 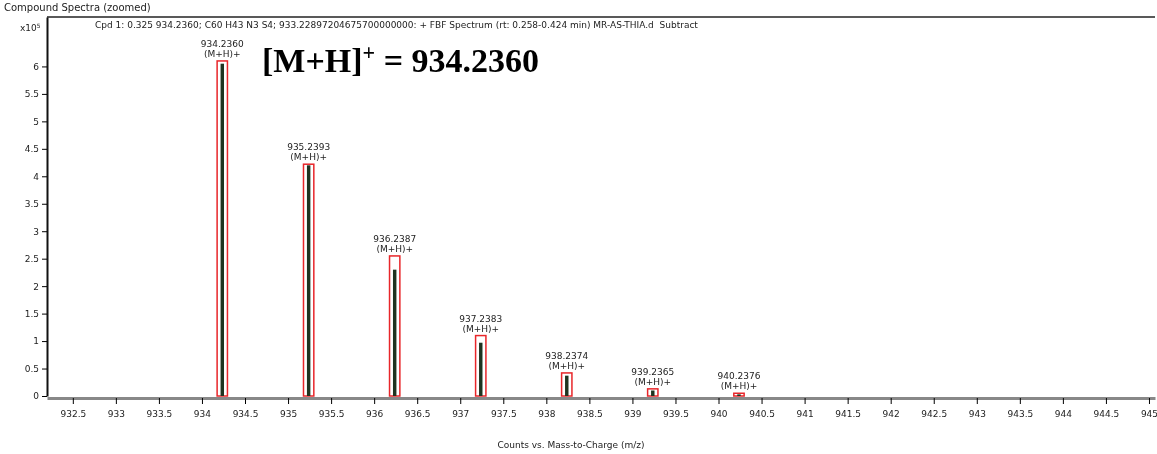 I want to click on x-tick-label: 943, so click(x=977, y=413).